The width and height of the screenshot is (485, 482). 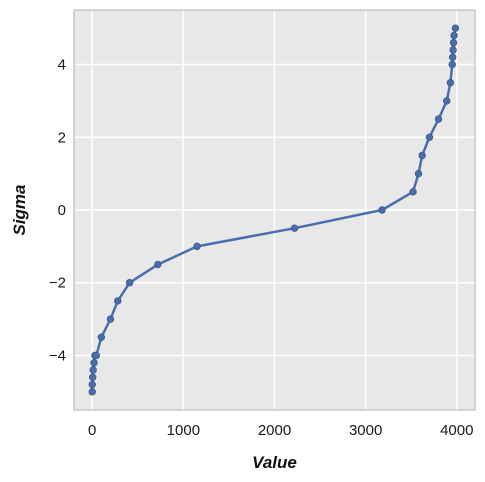 What do you see at coordinates (62, 65) in the screenshot?
I see `y-tick-label: 4` at bounding box center [62, 65].